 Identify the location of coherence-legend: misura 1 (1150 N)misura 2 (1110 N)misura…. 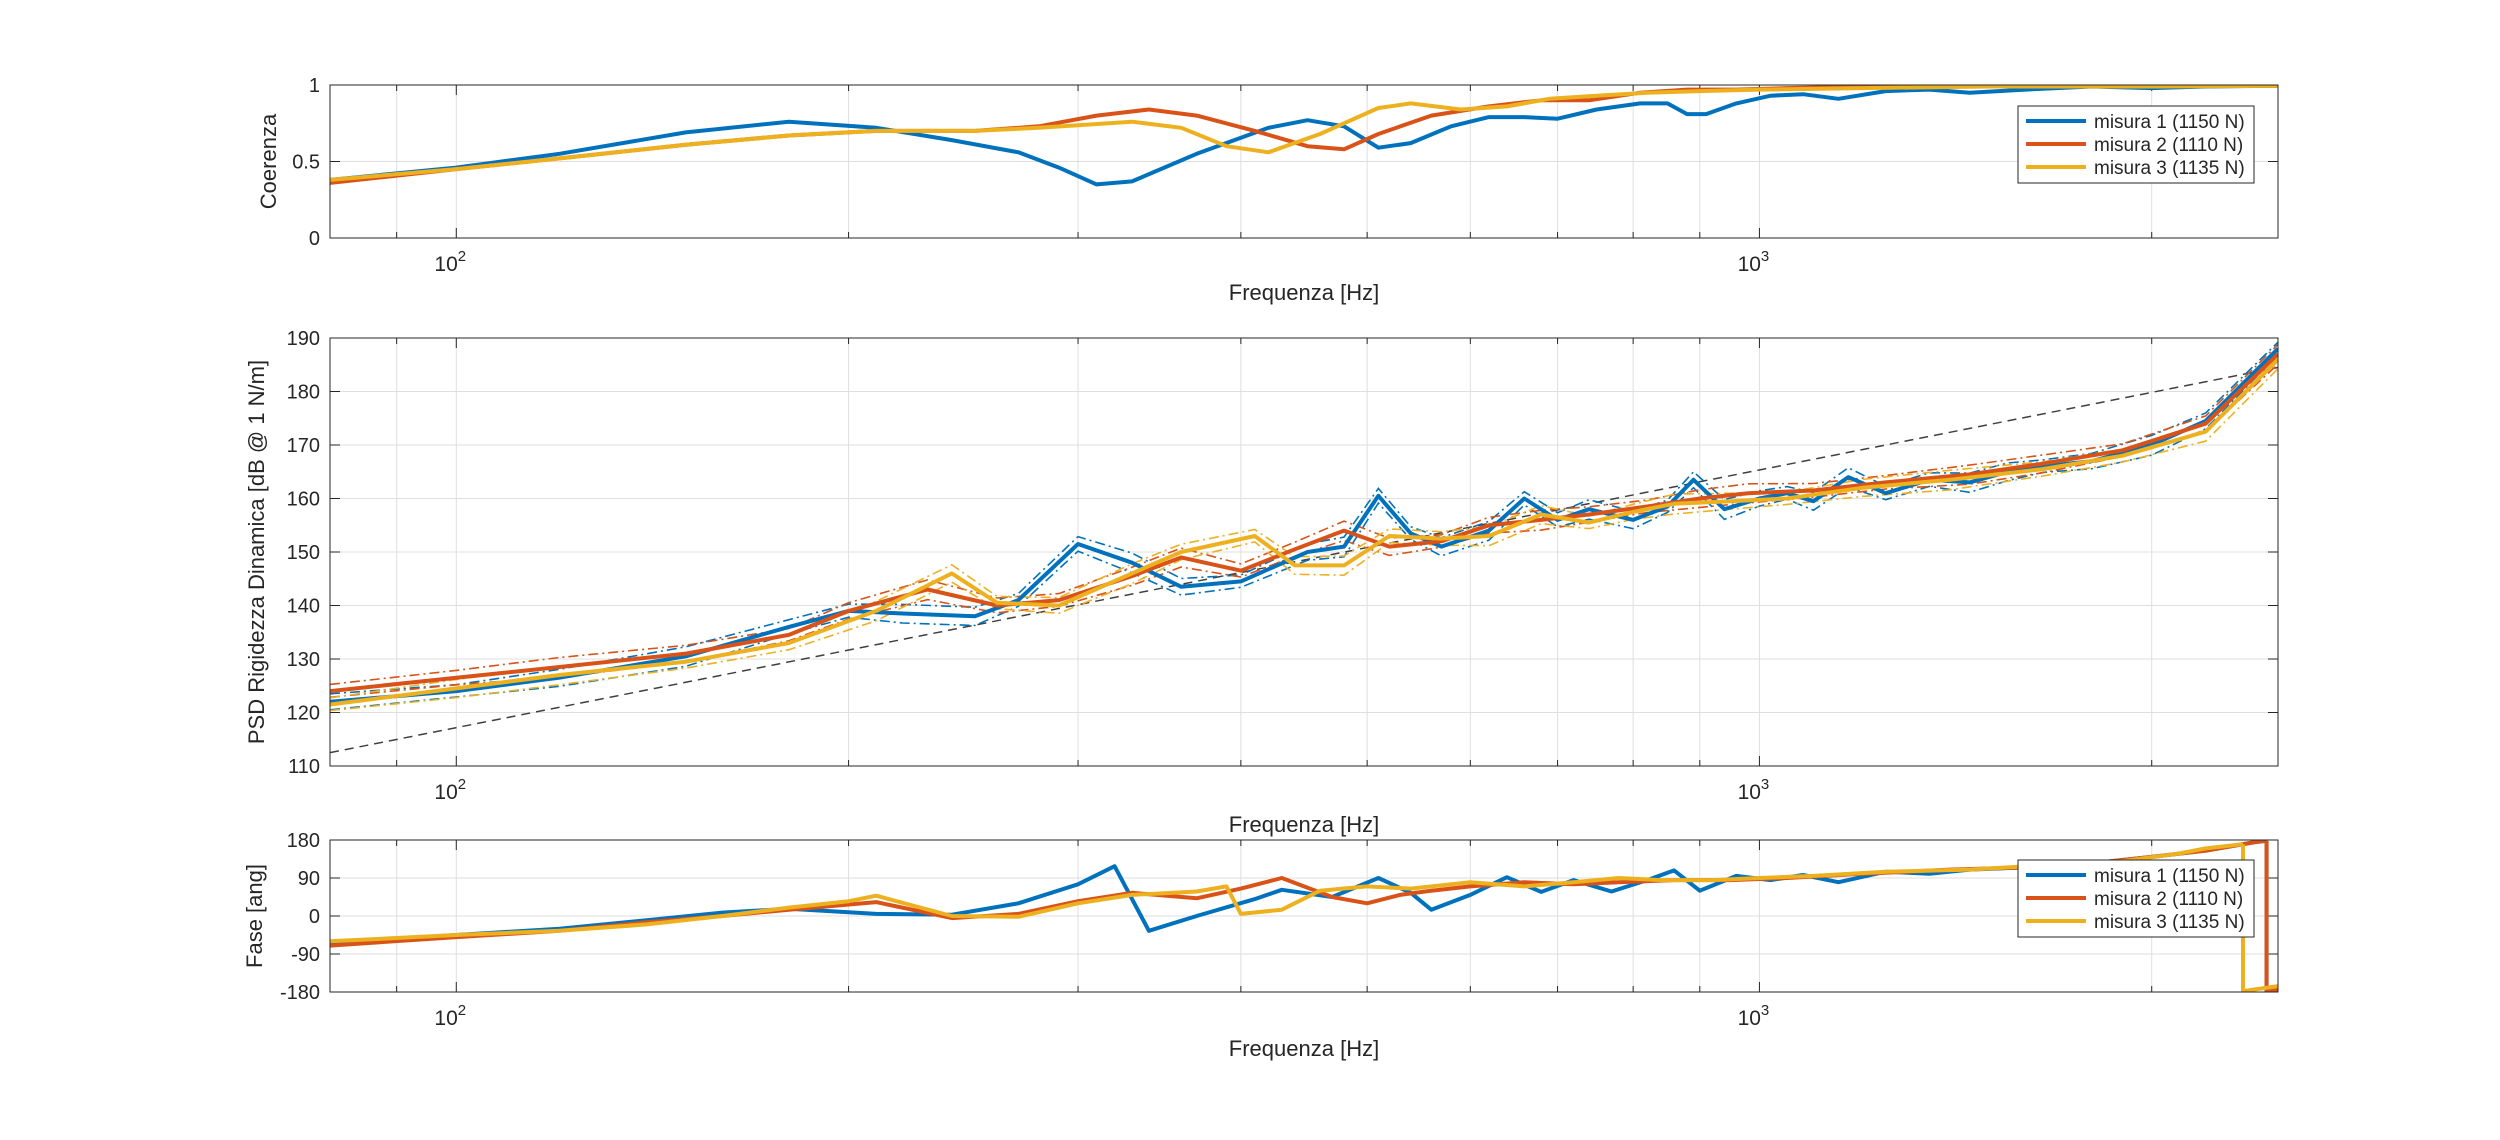
(2136, 144).